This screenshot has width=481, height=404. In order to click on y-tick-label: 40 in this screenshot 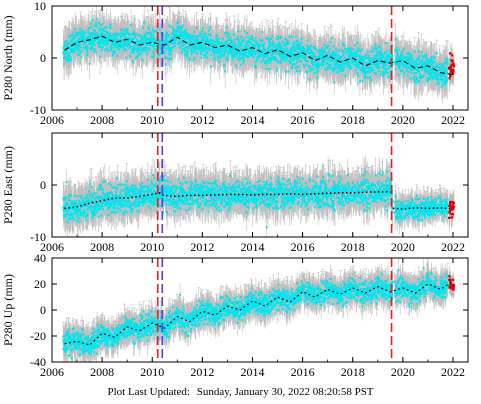, I will do `click(40, 258)`.